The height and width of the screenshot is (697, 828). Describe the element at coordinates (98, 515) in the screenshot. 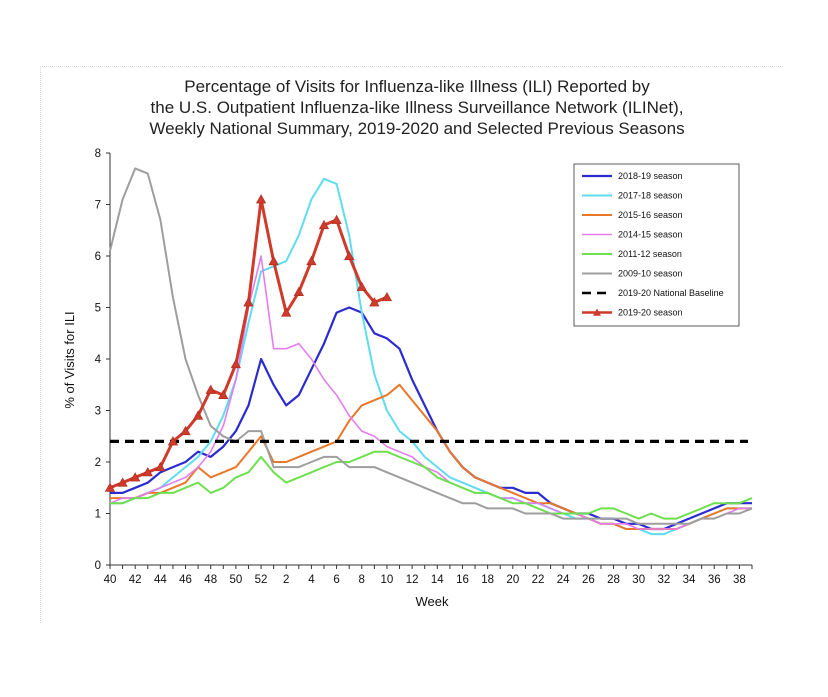

I see `y-tick-label: 1` at that location.